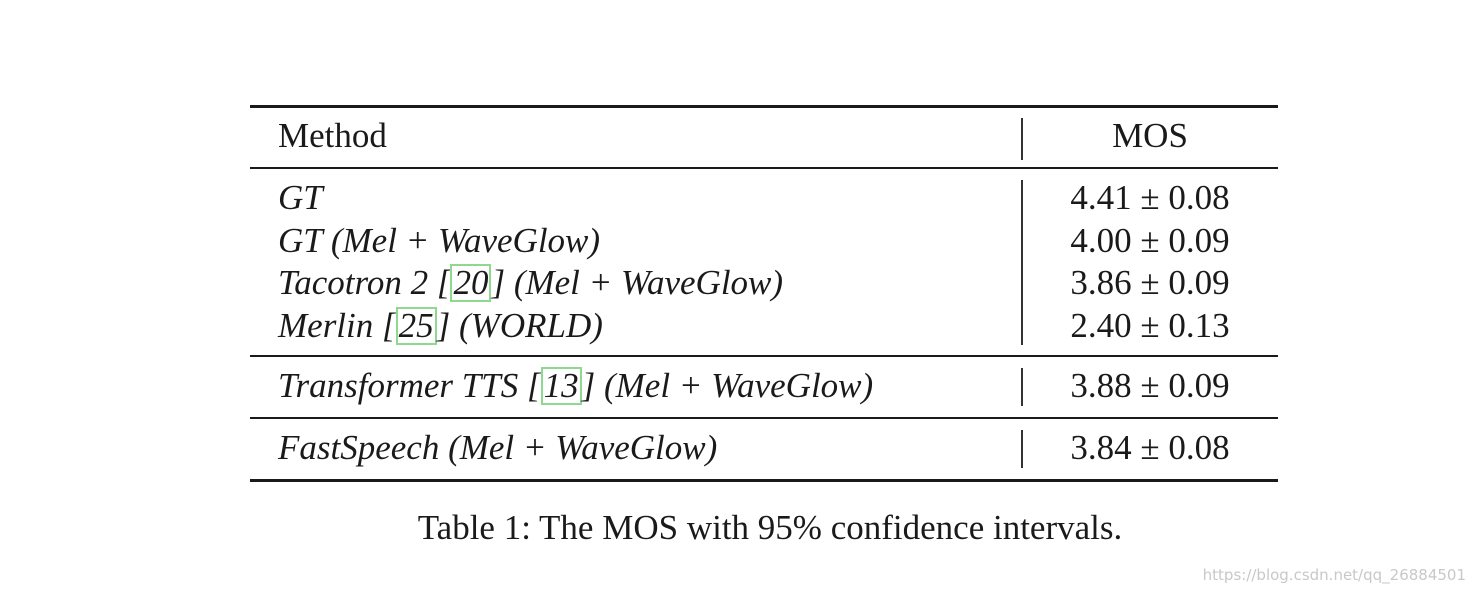  What do you see at coordinates (471, 283) in the screenshot?
I see `citation: 20` at bounding box center [471, 283].